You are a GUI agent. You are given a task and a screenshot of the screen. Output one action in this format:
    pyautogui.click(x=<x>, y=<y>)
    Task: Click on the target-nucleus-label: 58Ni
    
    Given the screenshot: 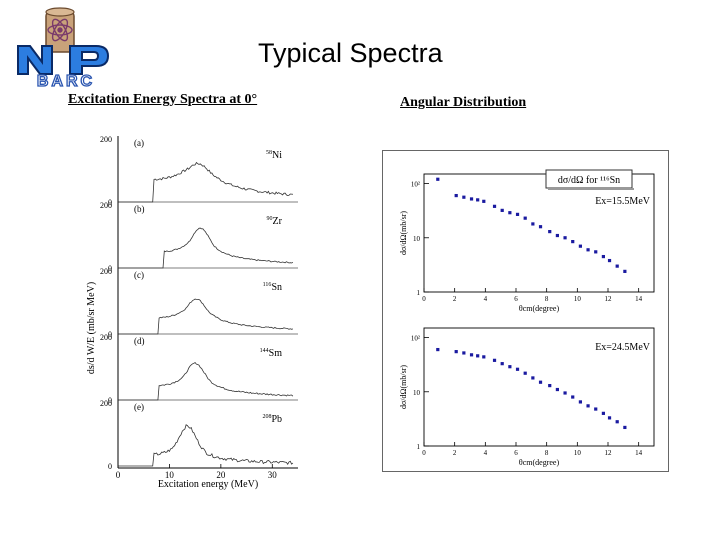 What is the action you would take?
    pyautogui.click(x=274, y=155)
    